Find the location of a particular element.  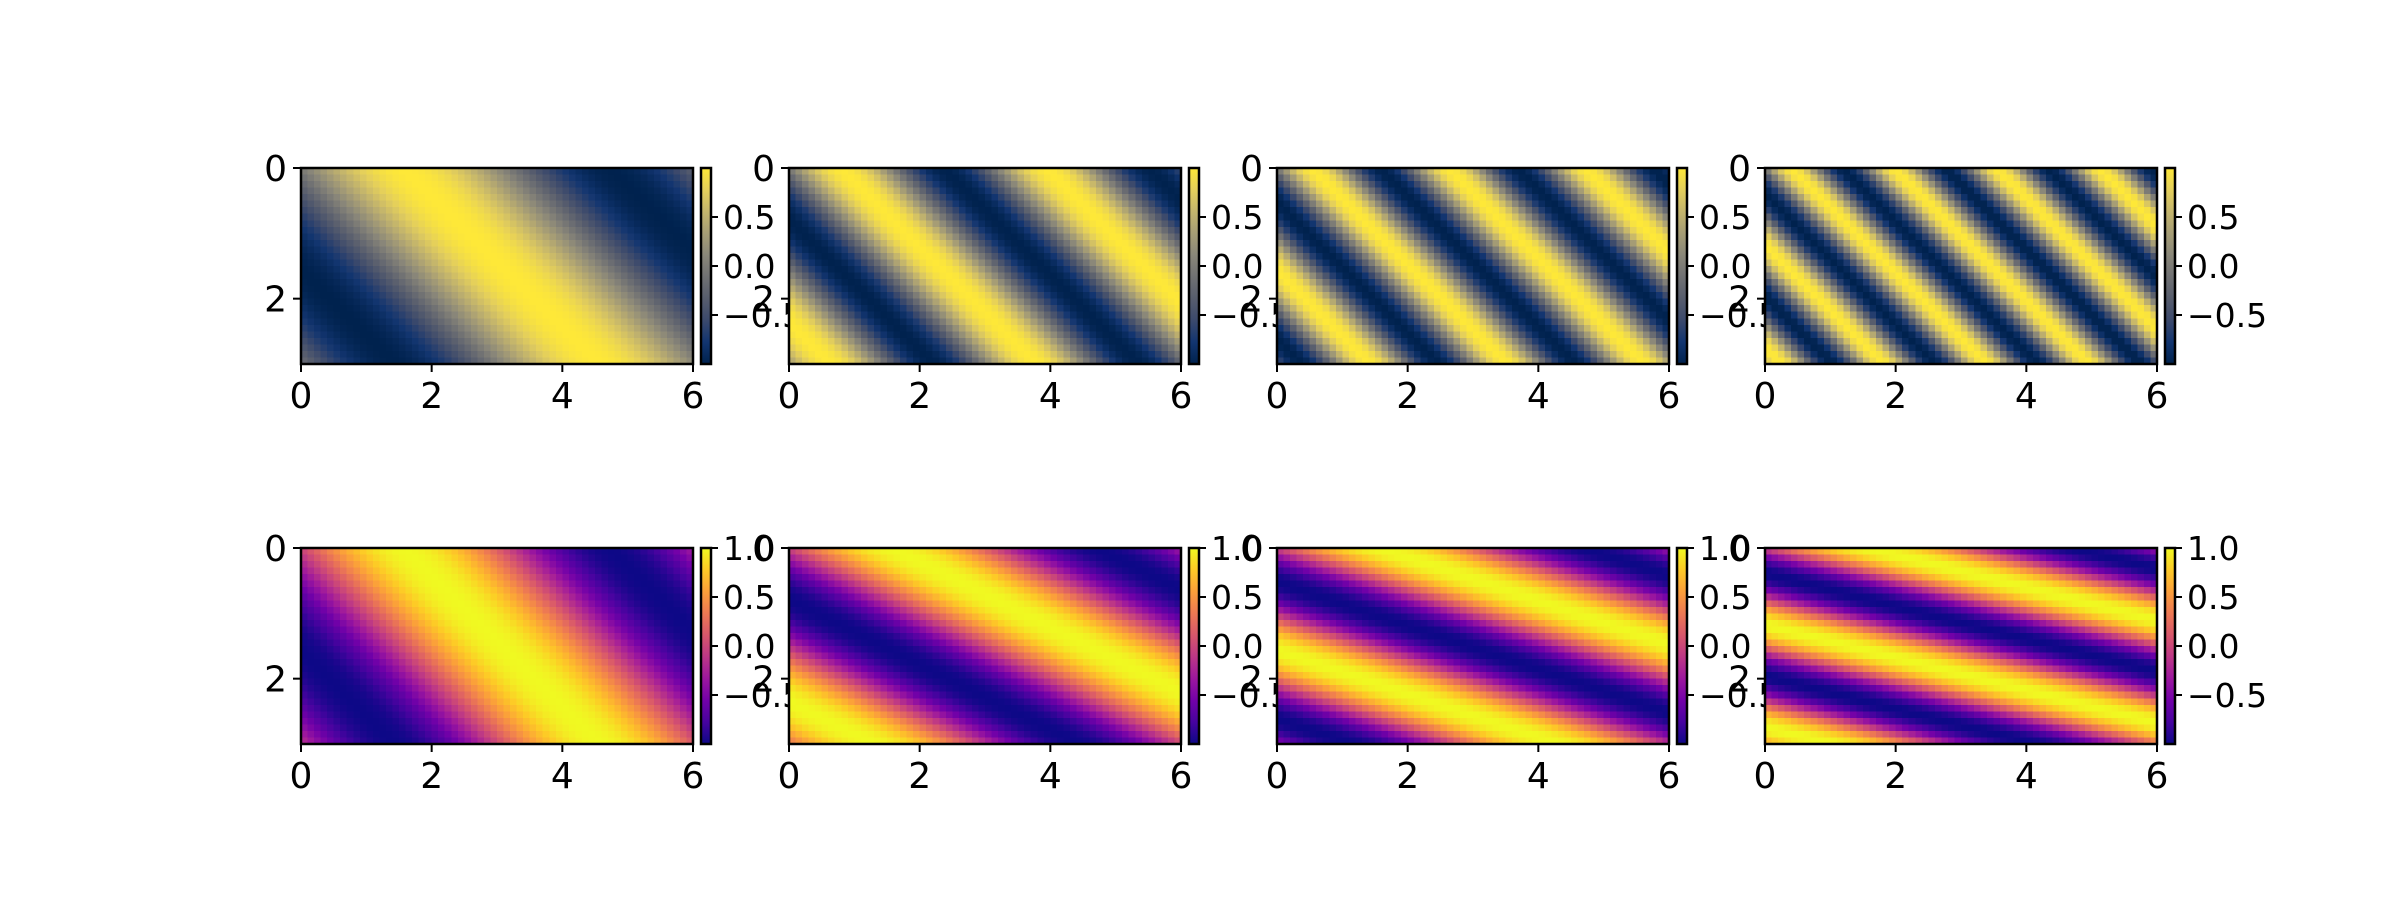

heatmap-panel-4: 0 2 4 6 0 2 0.5 0.0 −0.5 is located at coordinates (1997, 283).